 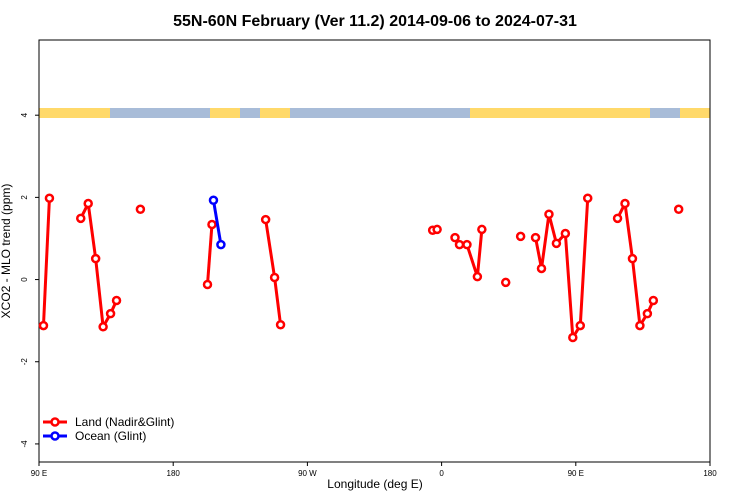 I want to click on y-axis-label: XCO2 - MLO trend (ppm), so click(x=6, y=251).